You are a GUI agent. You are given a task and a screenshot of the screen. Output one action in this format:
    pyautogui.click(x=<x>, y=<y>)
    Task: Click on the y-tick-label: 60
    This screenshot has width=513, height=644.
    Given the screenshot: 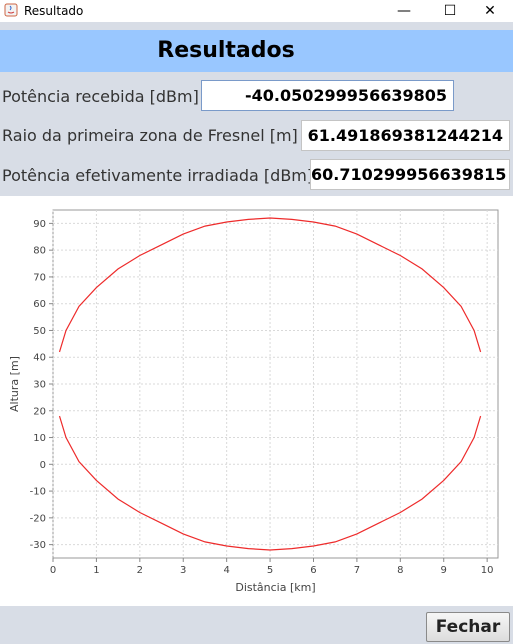 What is the action you would take?
    pyautogui.click(x=39, y=304)
    